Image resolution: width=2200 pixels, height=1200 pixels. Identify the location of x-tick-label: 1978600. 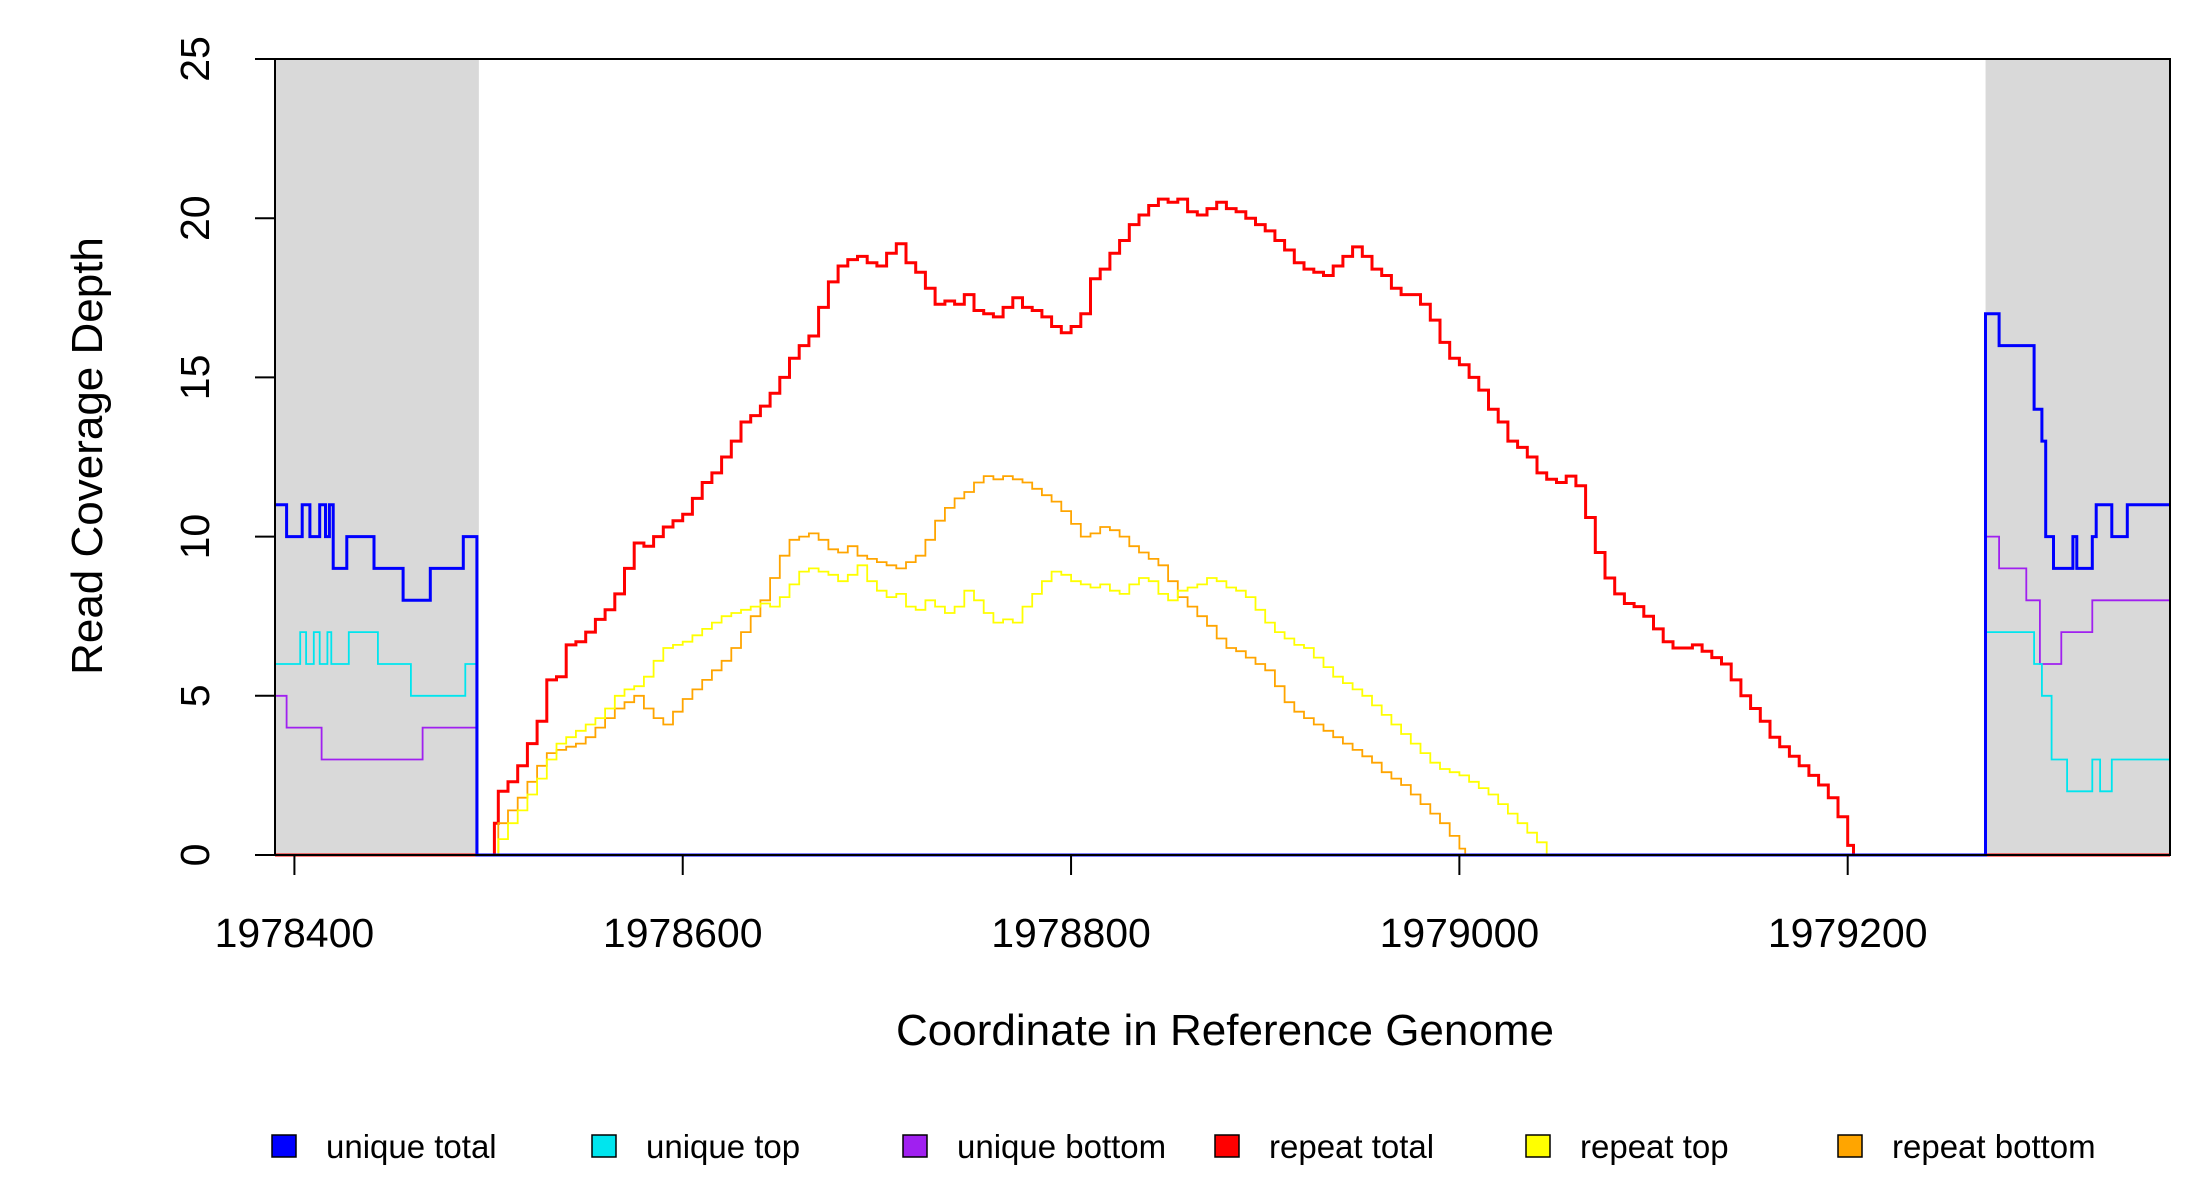
(683, 933).